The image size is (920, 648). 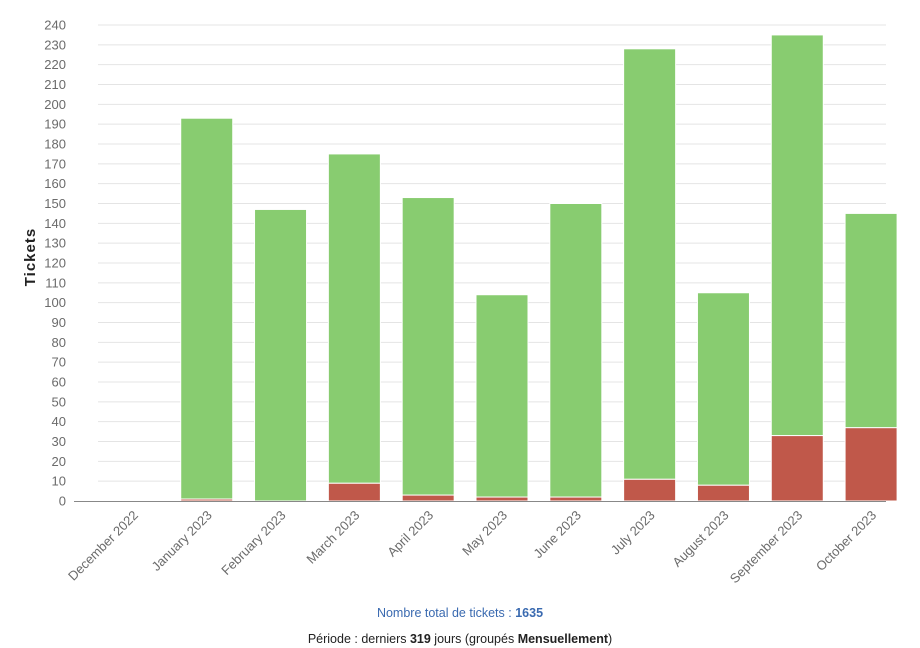 What do you see at coordinates (182, 541) in the screenshot?
I see `x-tick-label: January 2023` at bounding box center [182, 541].